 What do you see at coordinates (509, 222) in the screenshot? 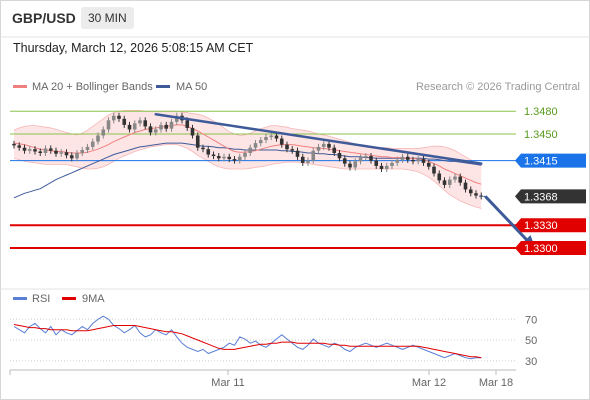
I see `forecast-arrow-shaft` at bounding box center [509, 222].